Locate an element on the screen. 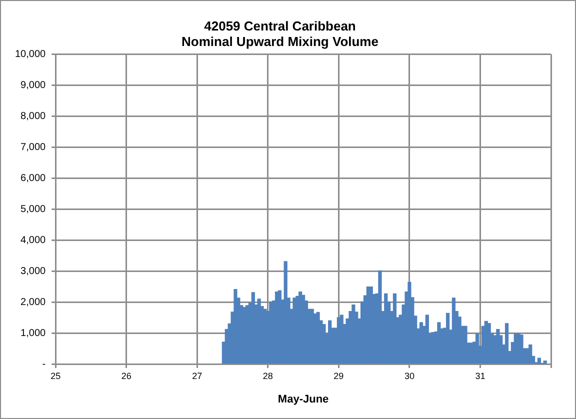  x-tick-label: 29 is located at coordinates (339, 375).